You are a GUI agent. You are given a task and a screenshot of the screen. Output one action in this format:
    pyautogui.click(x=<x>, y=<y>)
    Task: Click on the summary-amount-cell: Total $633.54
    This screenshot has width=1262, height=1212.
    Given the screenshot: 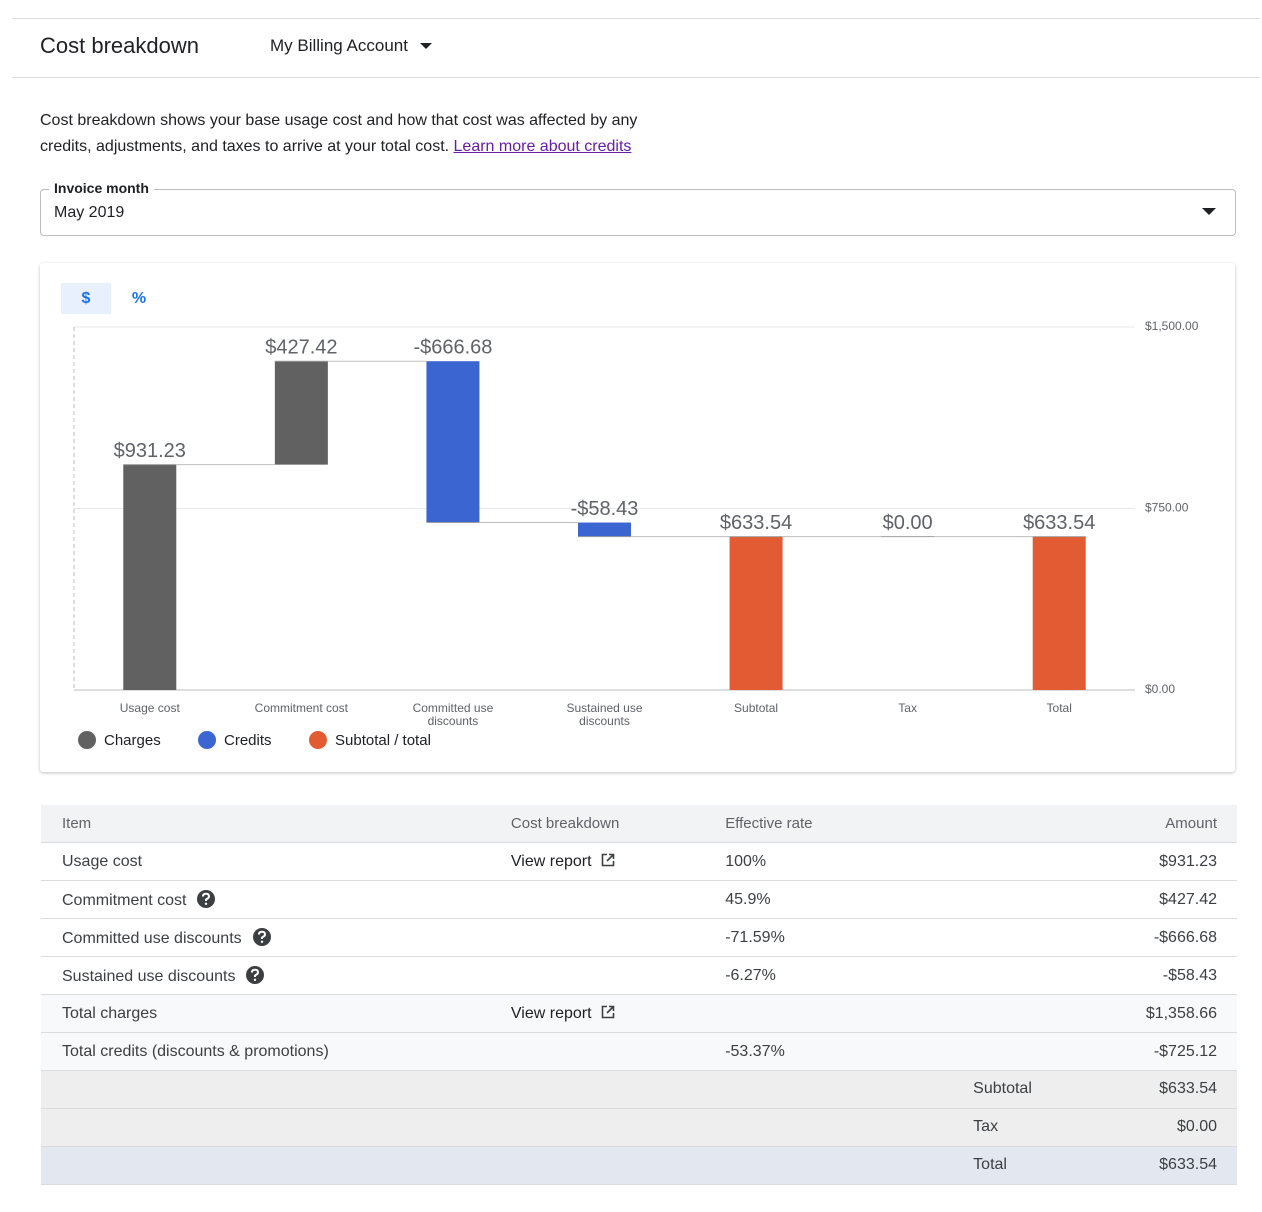 What is the action you would take?
    pyautogui.click(x=1074, y=1165)
    